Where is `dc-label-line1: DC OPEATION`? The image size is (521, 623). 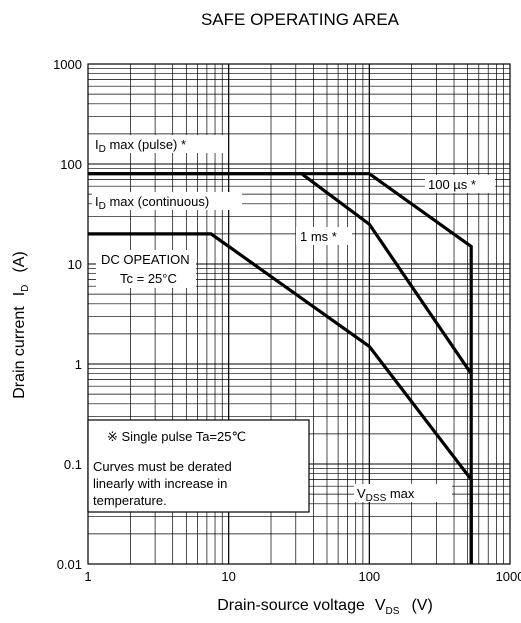
dc-label-line1: DC OPEATION is located at coordinates (145, 259).